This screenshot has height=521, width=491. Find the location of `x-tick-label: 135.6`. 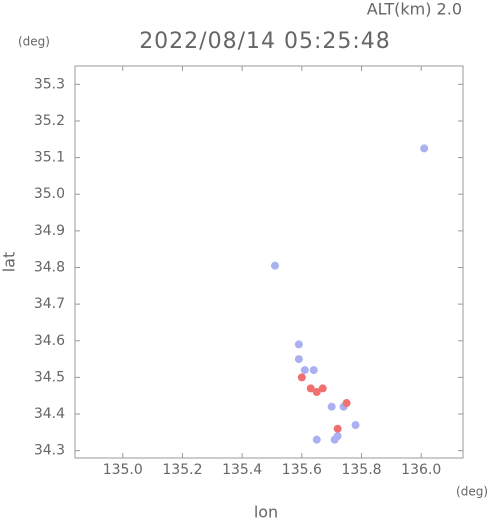

x-tick-label: 135.6 is located at coordinates (302, 470).